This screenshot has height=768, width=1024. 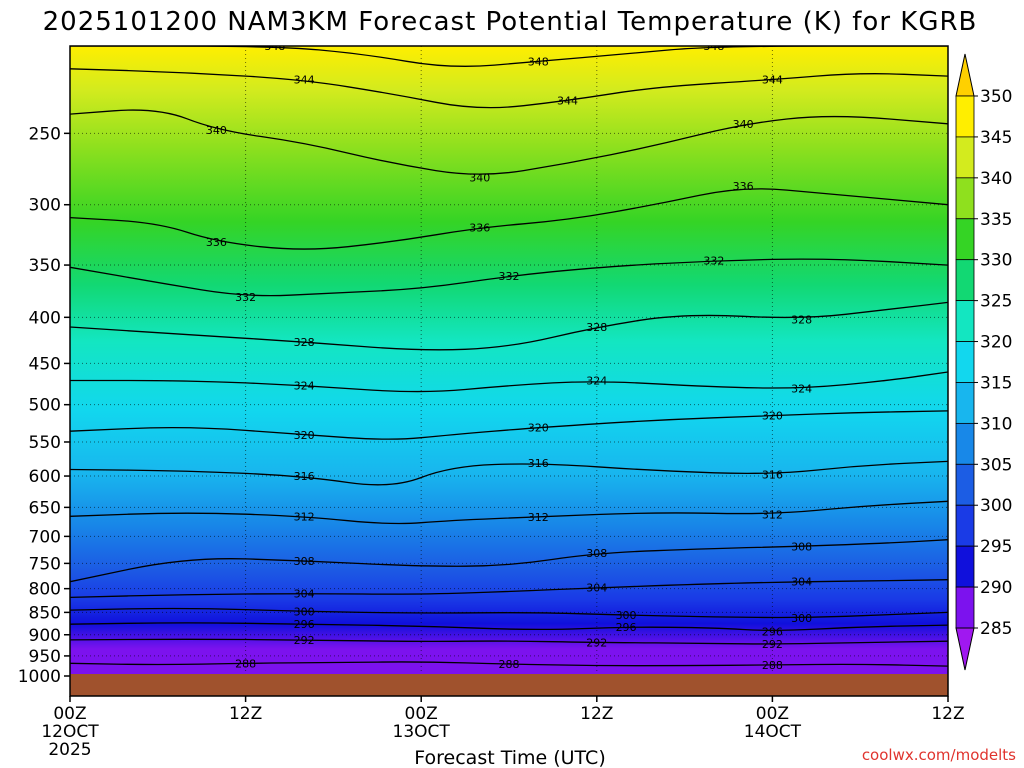 I want to click on isentrope-label-336-2: 336, so click(x=743, y=186).